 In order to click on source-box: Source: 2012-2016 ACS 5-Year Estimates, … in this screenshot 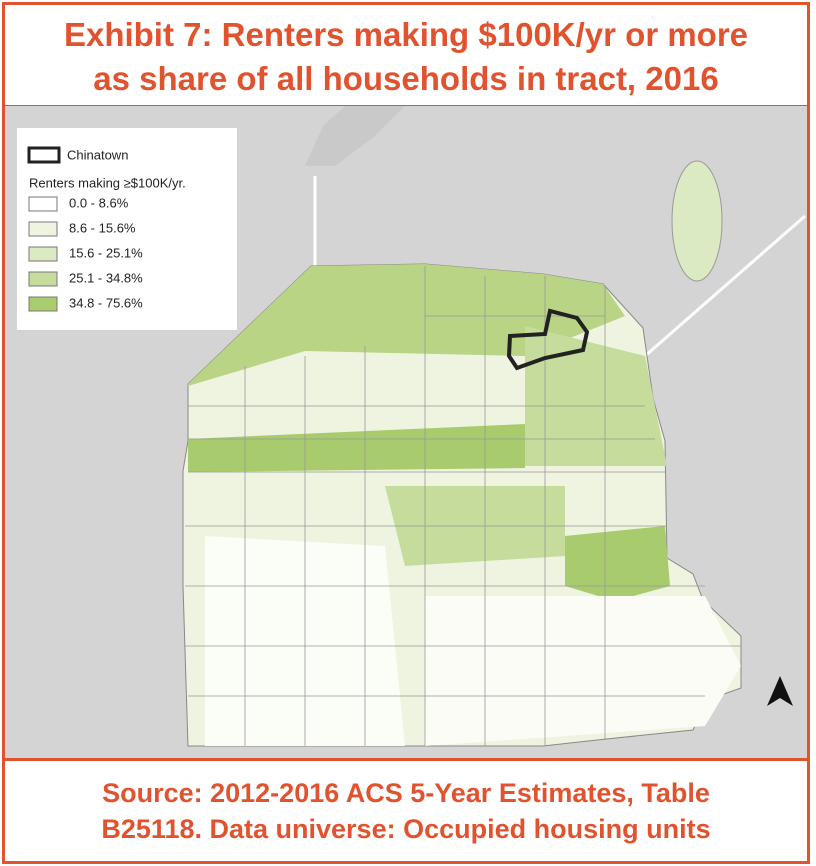, I will do `click(406, 811)`.